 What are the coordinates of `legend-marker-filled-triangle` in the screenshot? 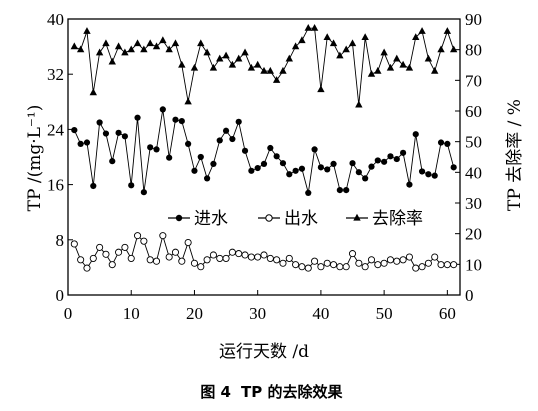 It's located at (357, 217).